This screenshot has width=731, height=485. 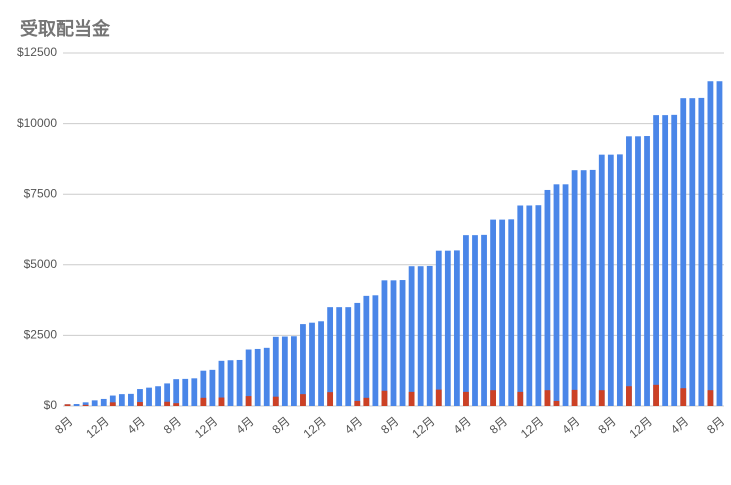 I want to click on y-tick-label: $0, so click(x=51, y=405).